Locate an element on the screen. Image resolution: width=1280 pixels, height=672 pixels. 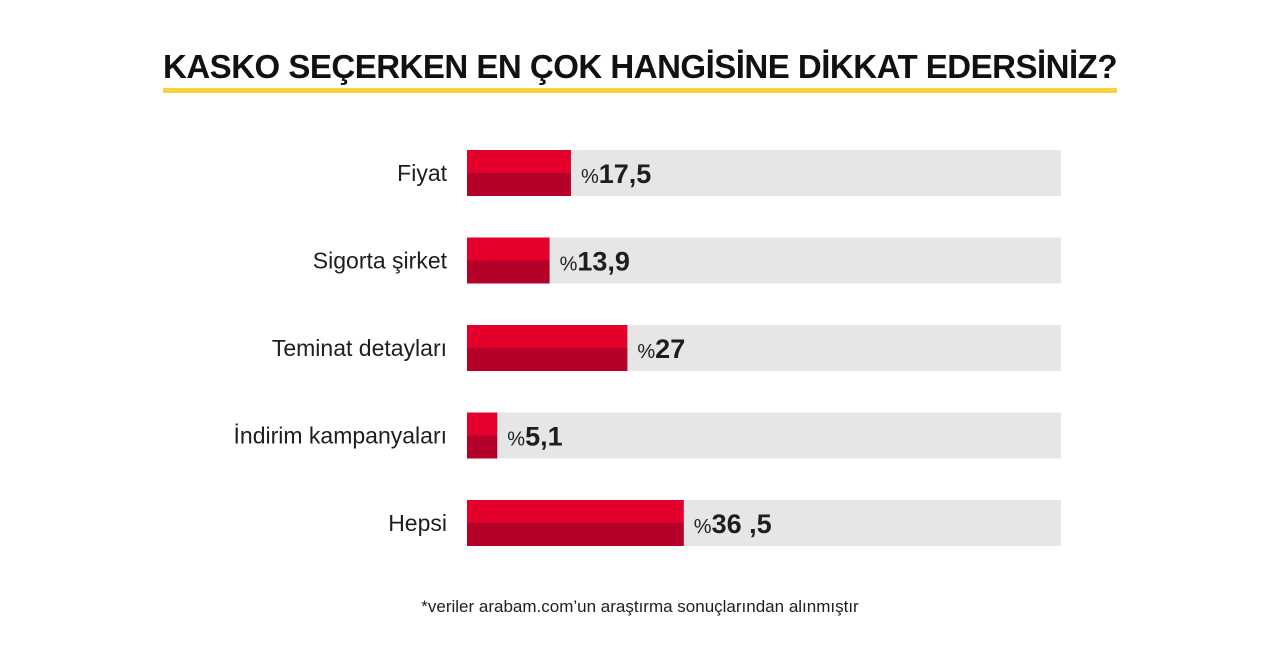
category-label: Fiyat is located at coordinates (422, 173).